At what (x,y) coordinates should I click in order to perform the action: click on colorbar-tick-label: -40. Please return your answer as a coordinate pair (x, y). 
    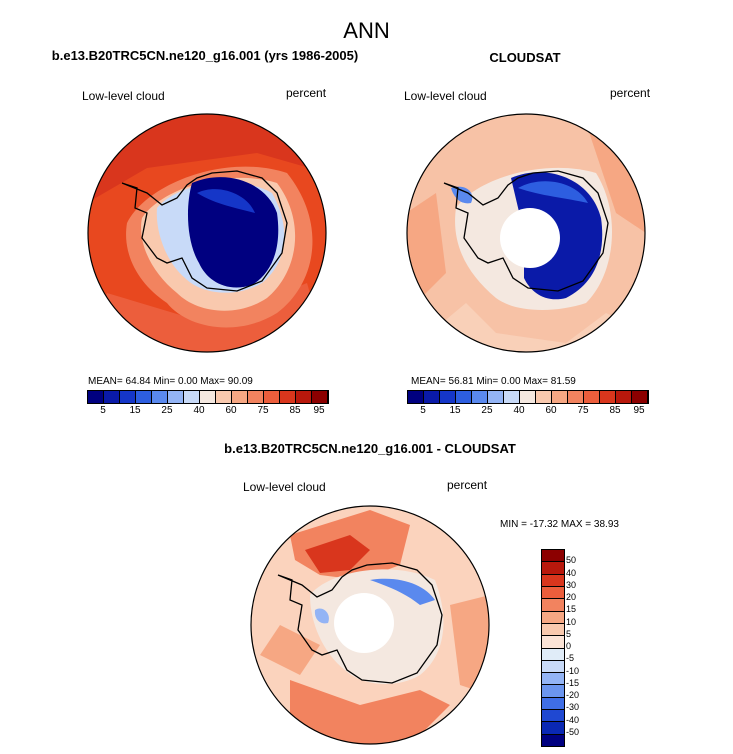
    Looking at the image, I should click on (573, 719).